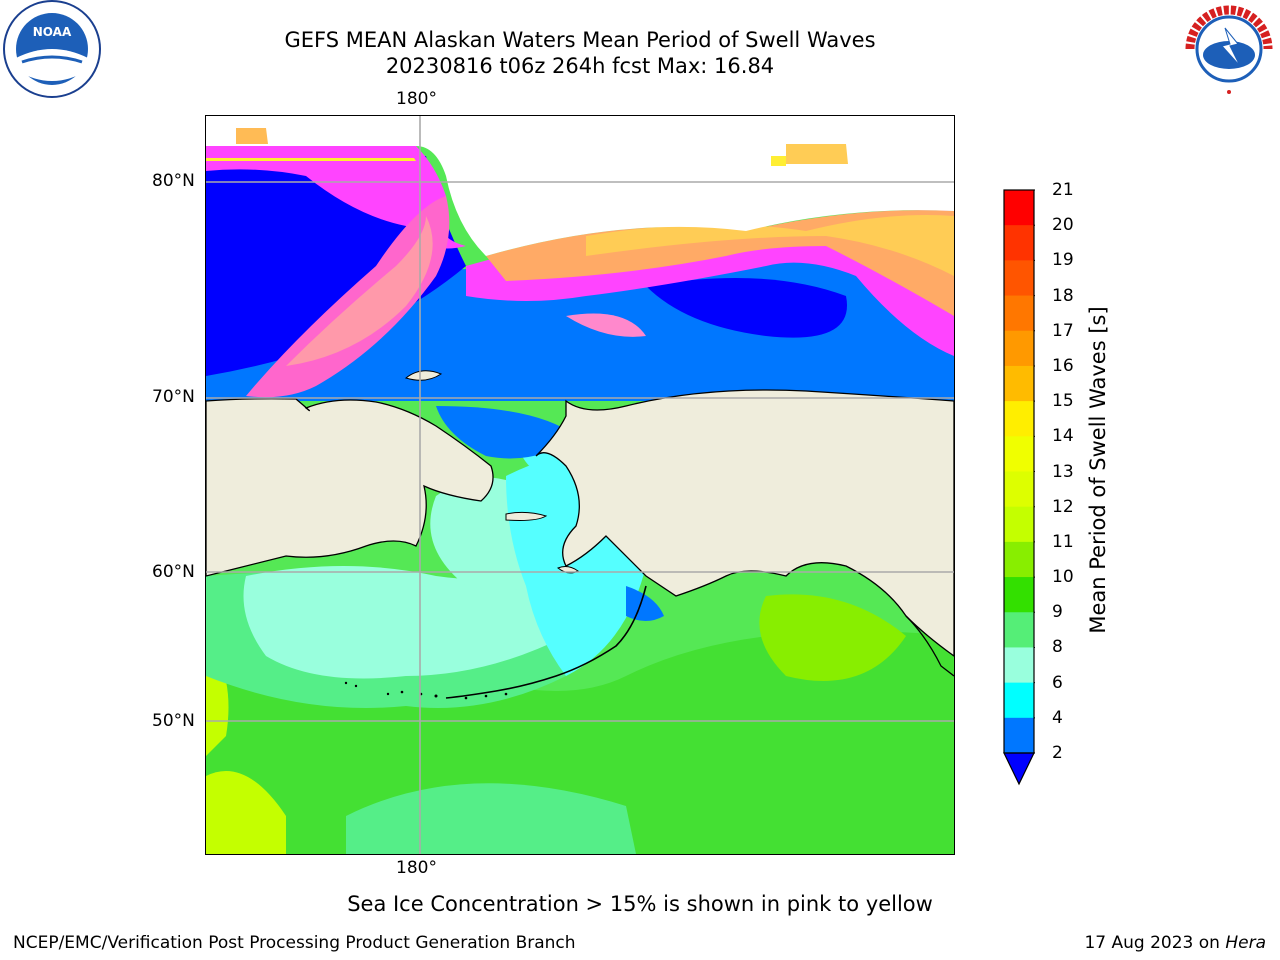 The height and width of the screenshot is (960, 1280). What do you see at coordinates (173, 721) in the screenshot?
I see `lat-label-50n: 50°N` at bounding box center [173, 721].